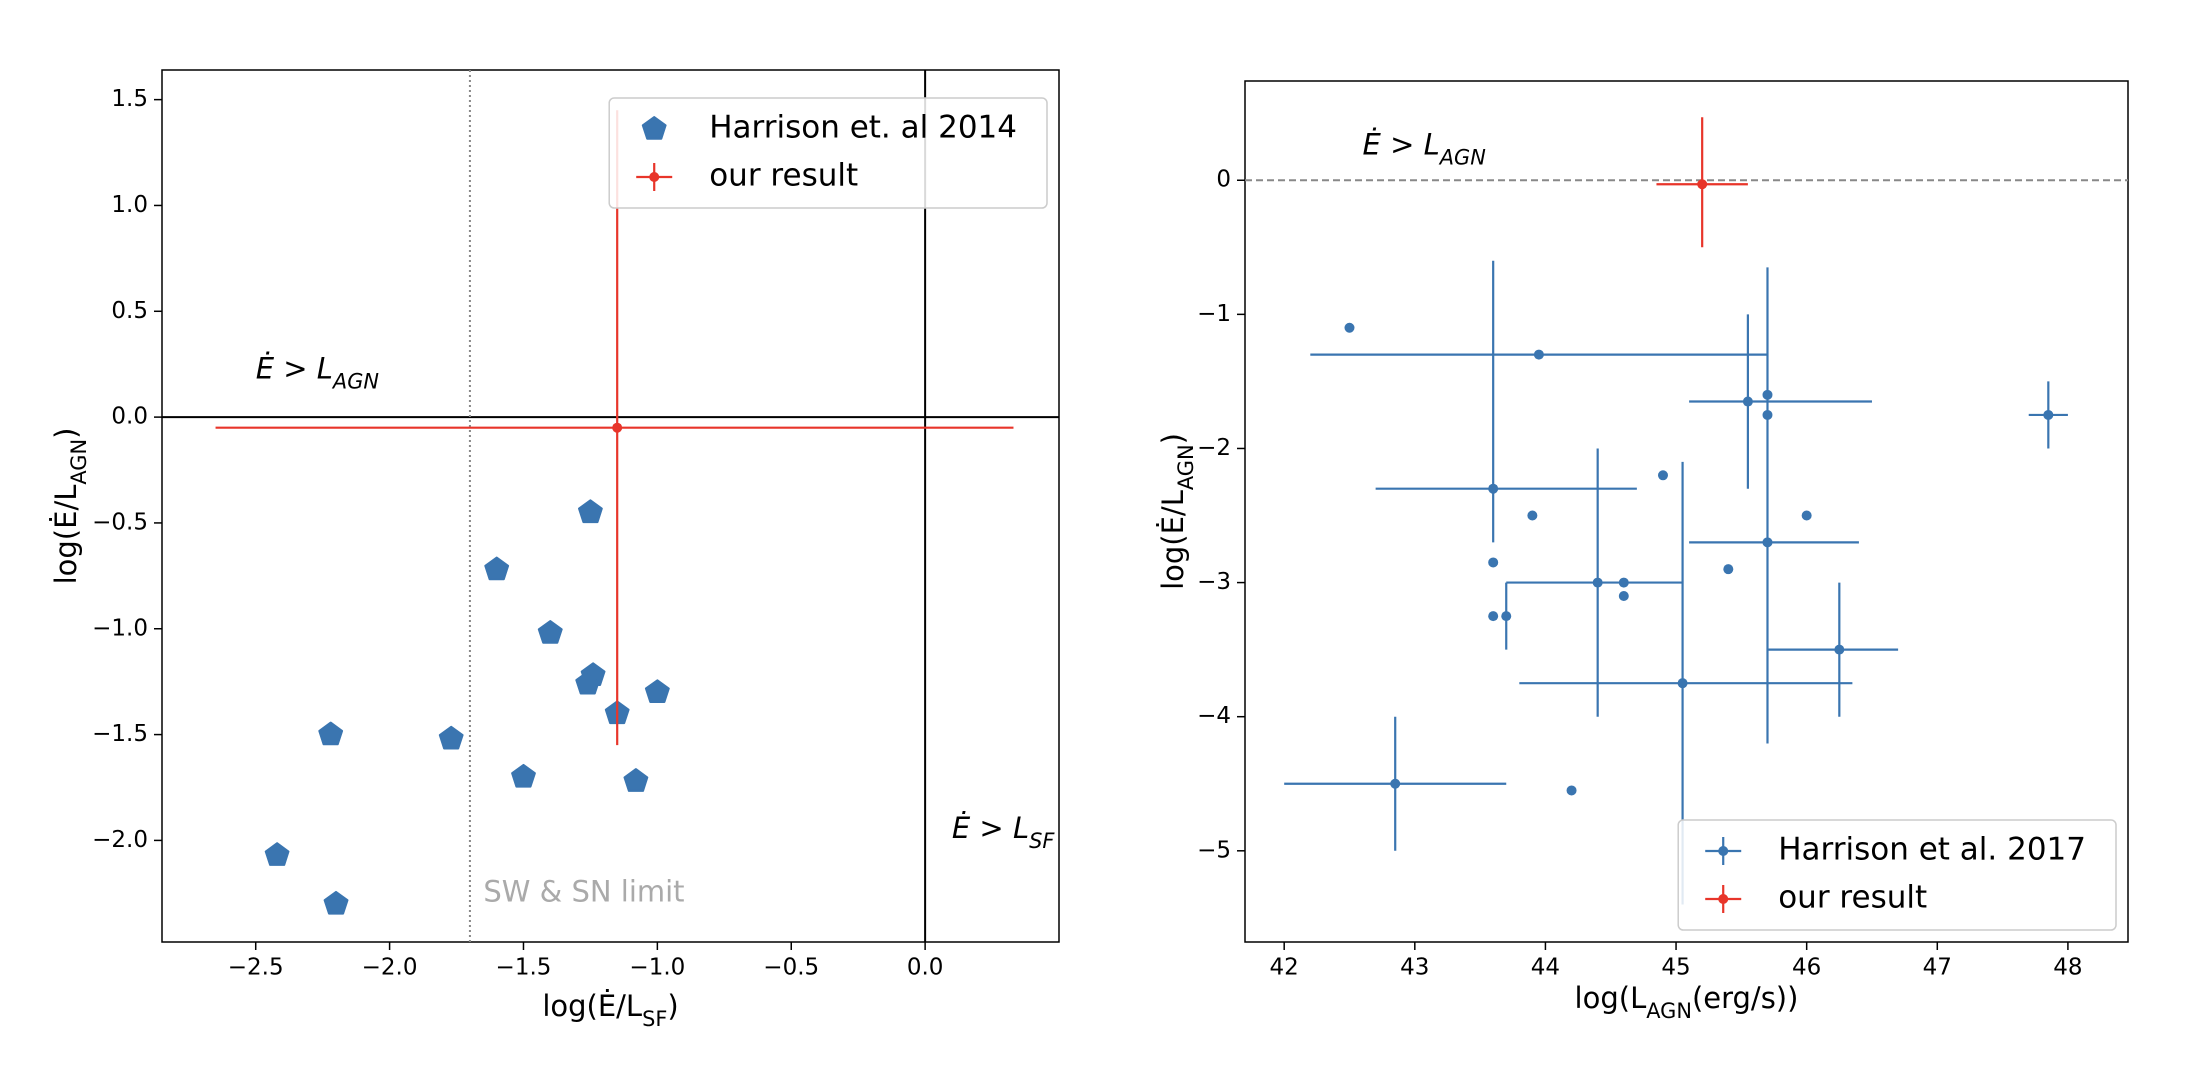 This screenshot has width=2200, height=1080. What do you see at coordinates (129, 417) in the screenshot?
I see `y-tick-label: 0.0` at bounding box center [129, 417].